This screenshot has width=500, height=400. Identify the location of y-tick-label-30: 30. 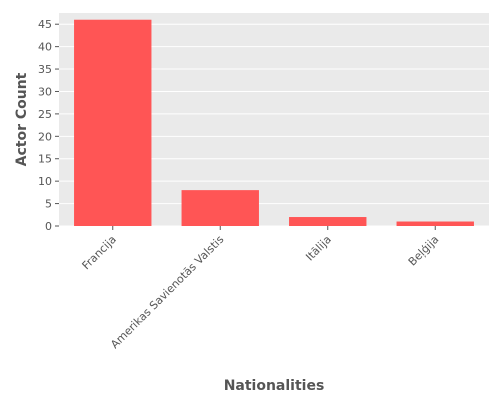
(45, 91).